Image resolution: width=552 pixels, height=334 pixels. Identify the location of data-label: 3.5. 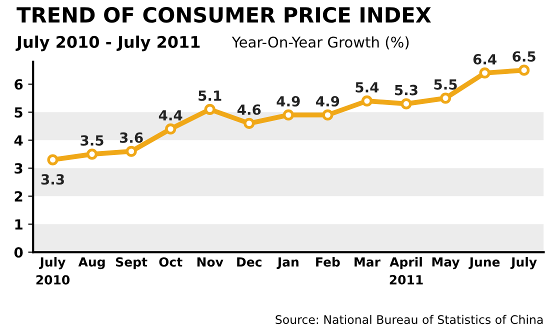
(92, 140).